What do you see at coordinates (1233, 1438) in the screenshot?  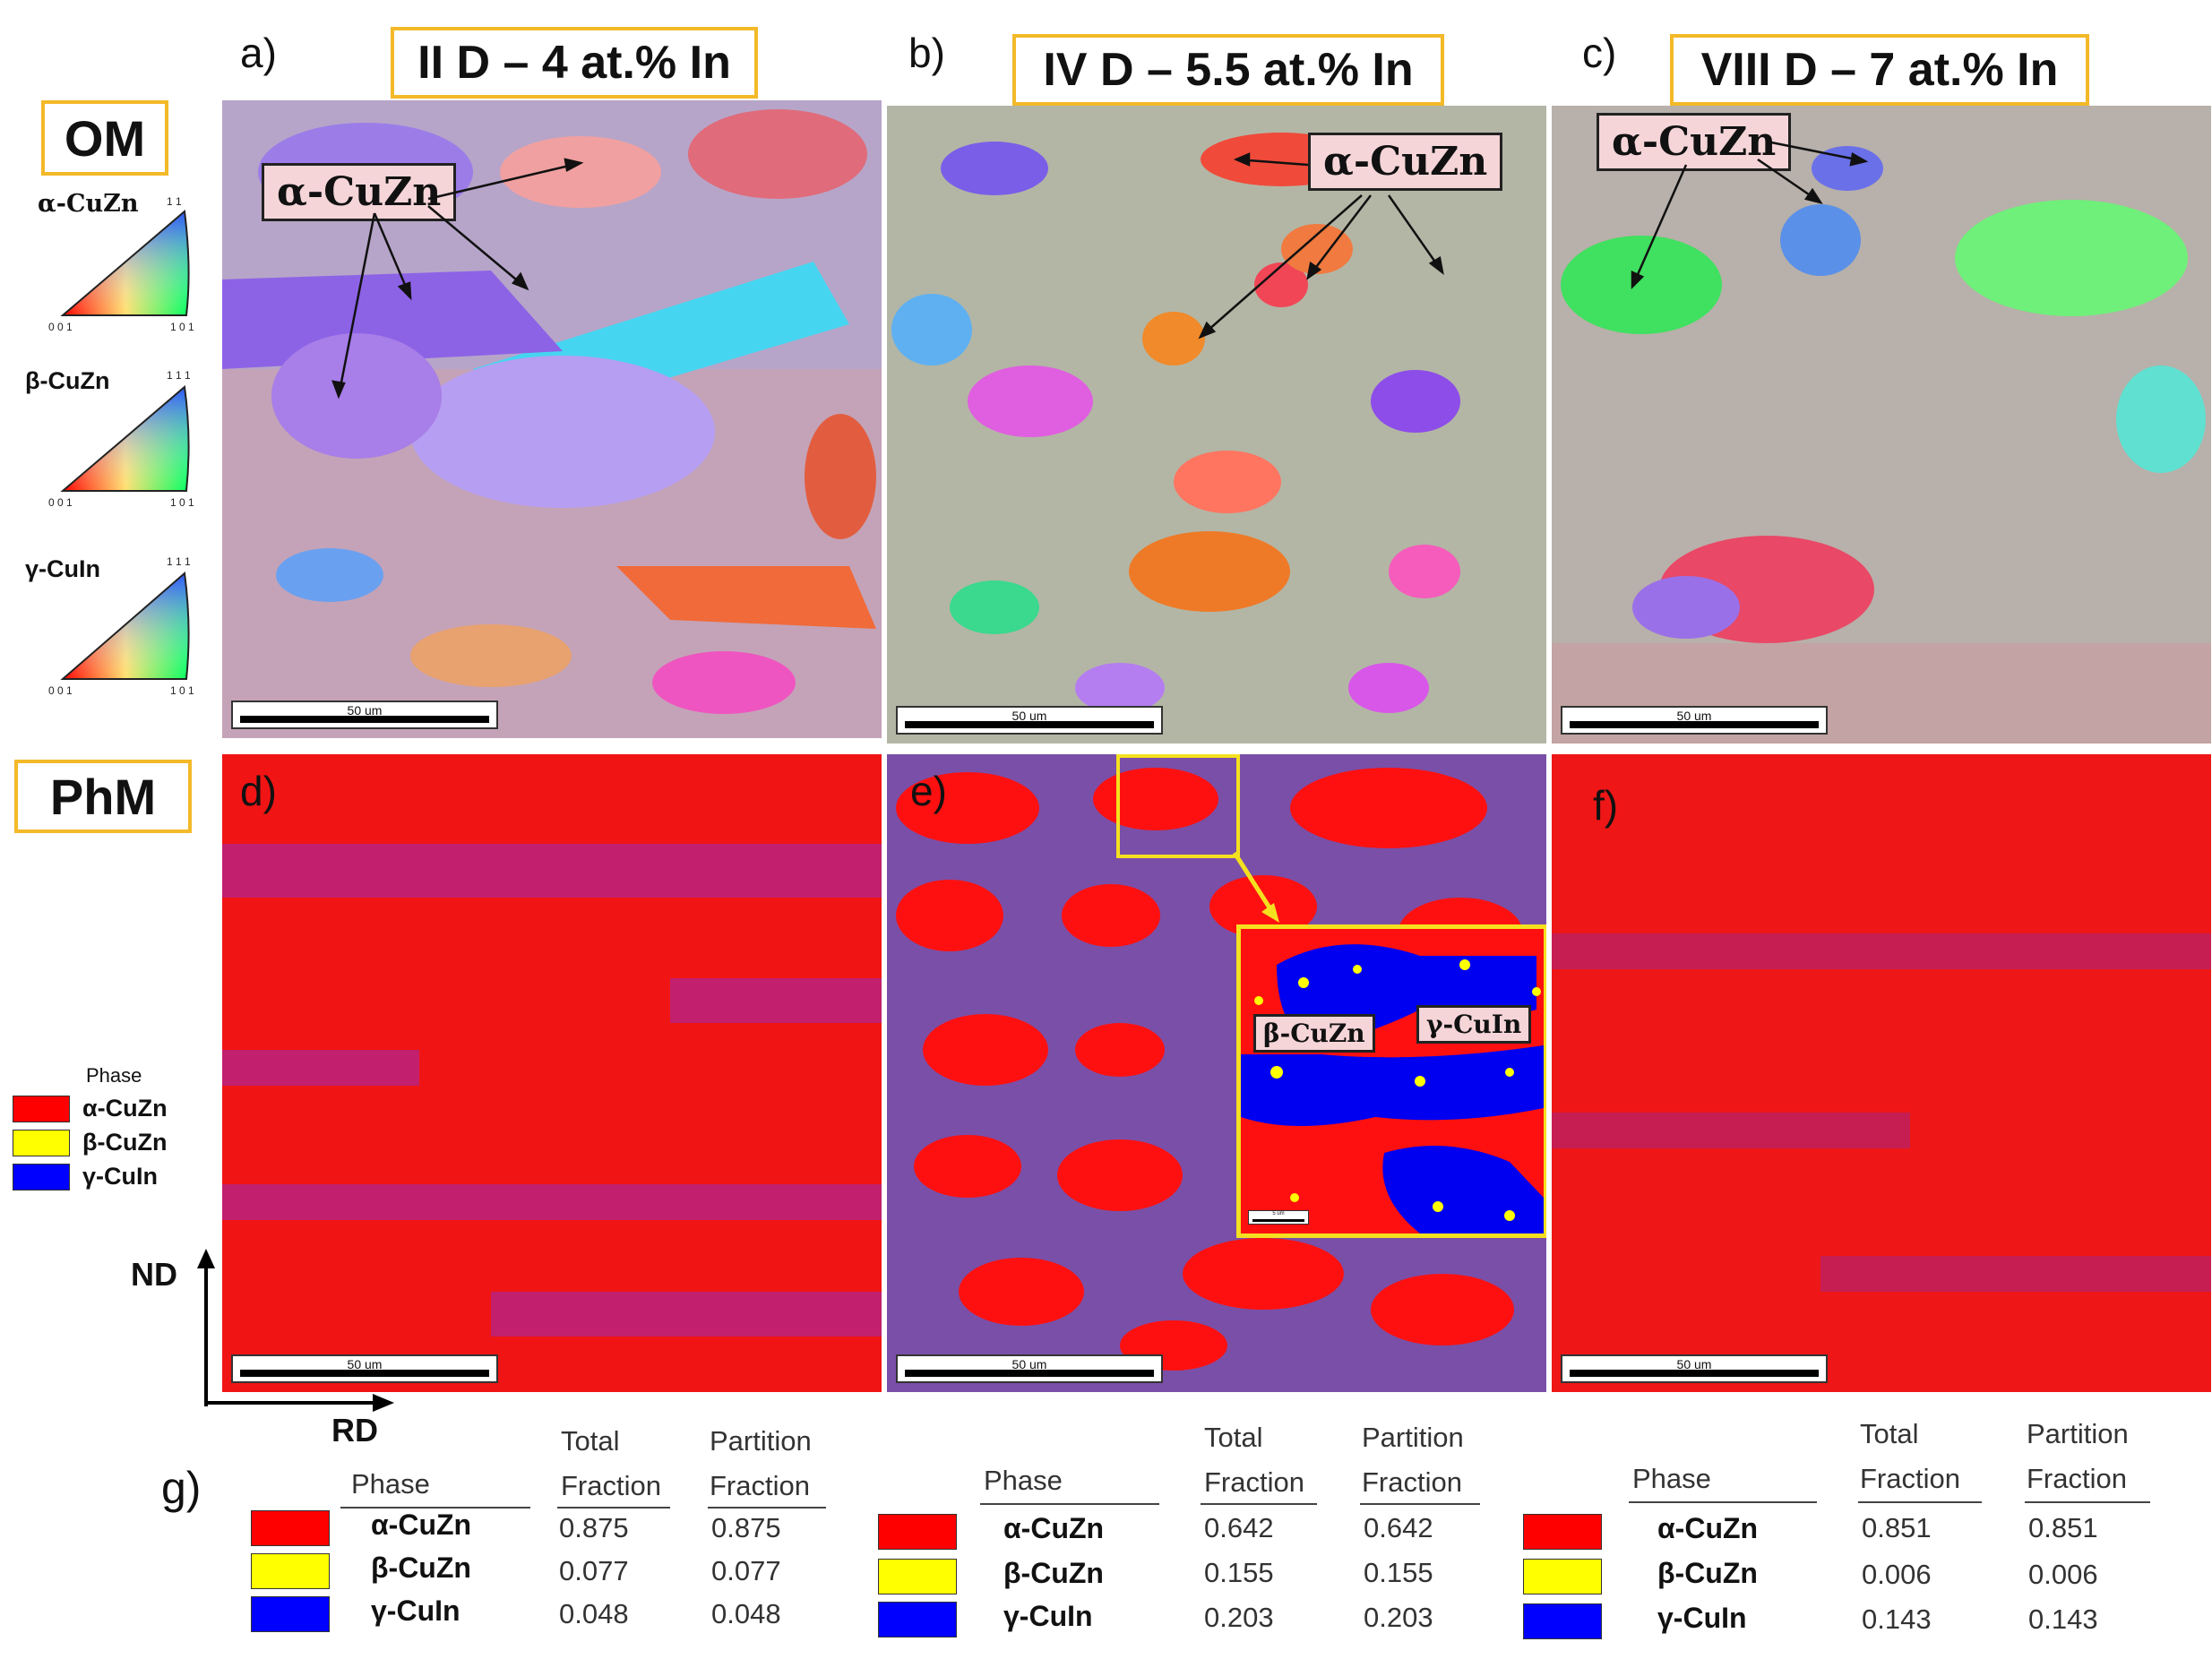 I see `table2-head-total-1: Total` at bounding box center [1233, 1438].